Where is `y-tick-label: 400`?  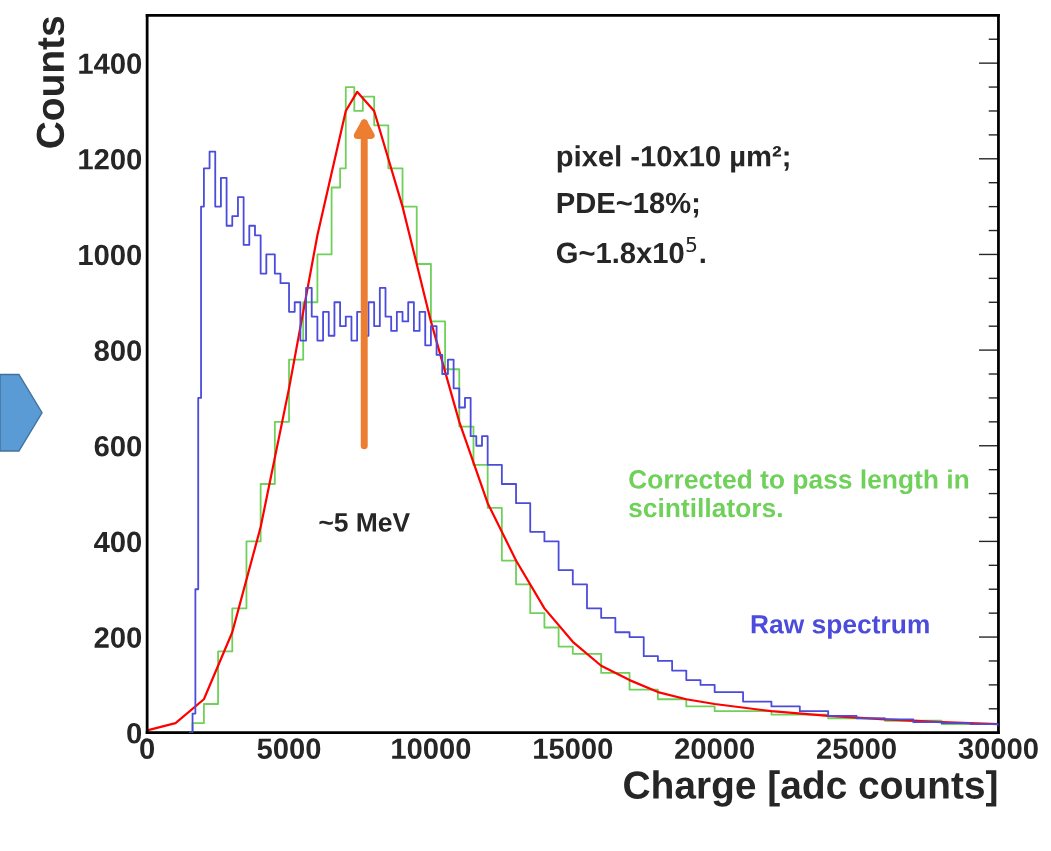 y-tick-label: 400 is located at coordinates (118, 542).